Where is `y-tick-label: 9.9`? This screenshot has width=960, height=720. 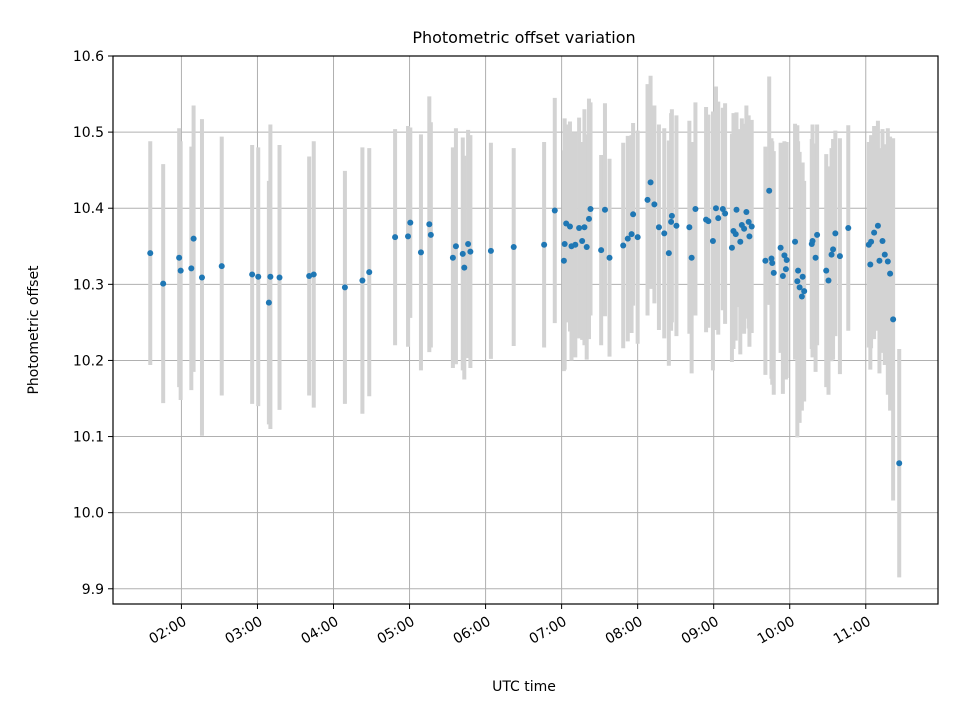
y-tick-label: 9.9 is located at coordinates (93, 590).